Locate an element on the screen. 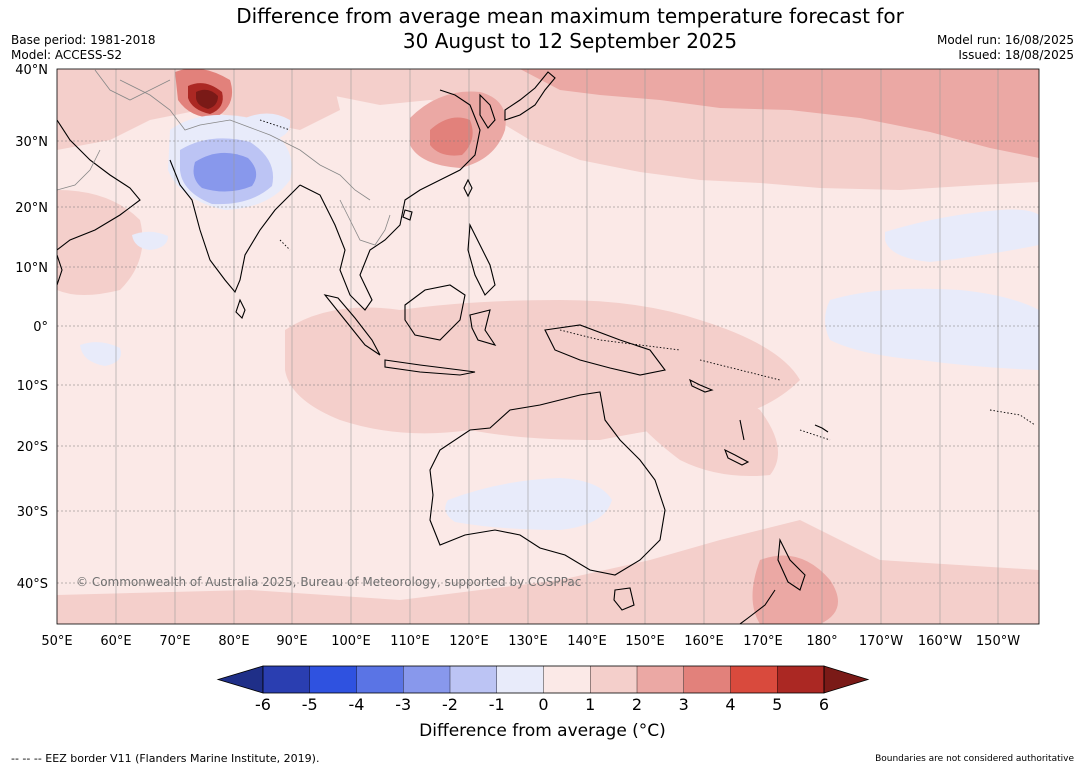 The height and width of the screenshot is (770, 1085). colorbar-tick-label: -6 is located at coordinates (263, 704).